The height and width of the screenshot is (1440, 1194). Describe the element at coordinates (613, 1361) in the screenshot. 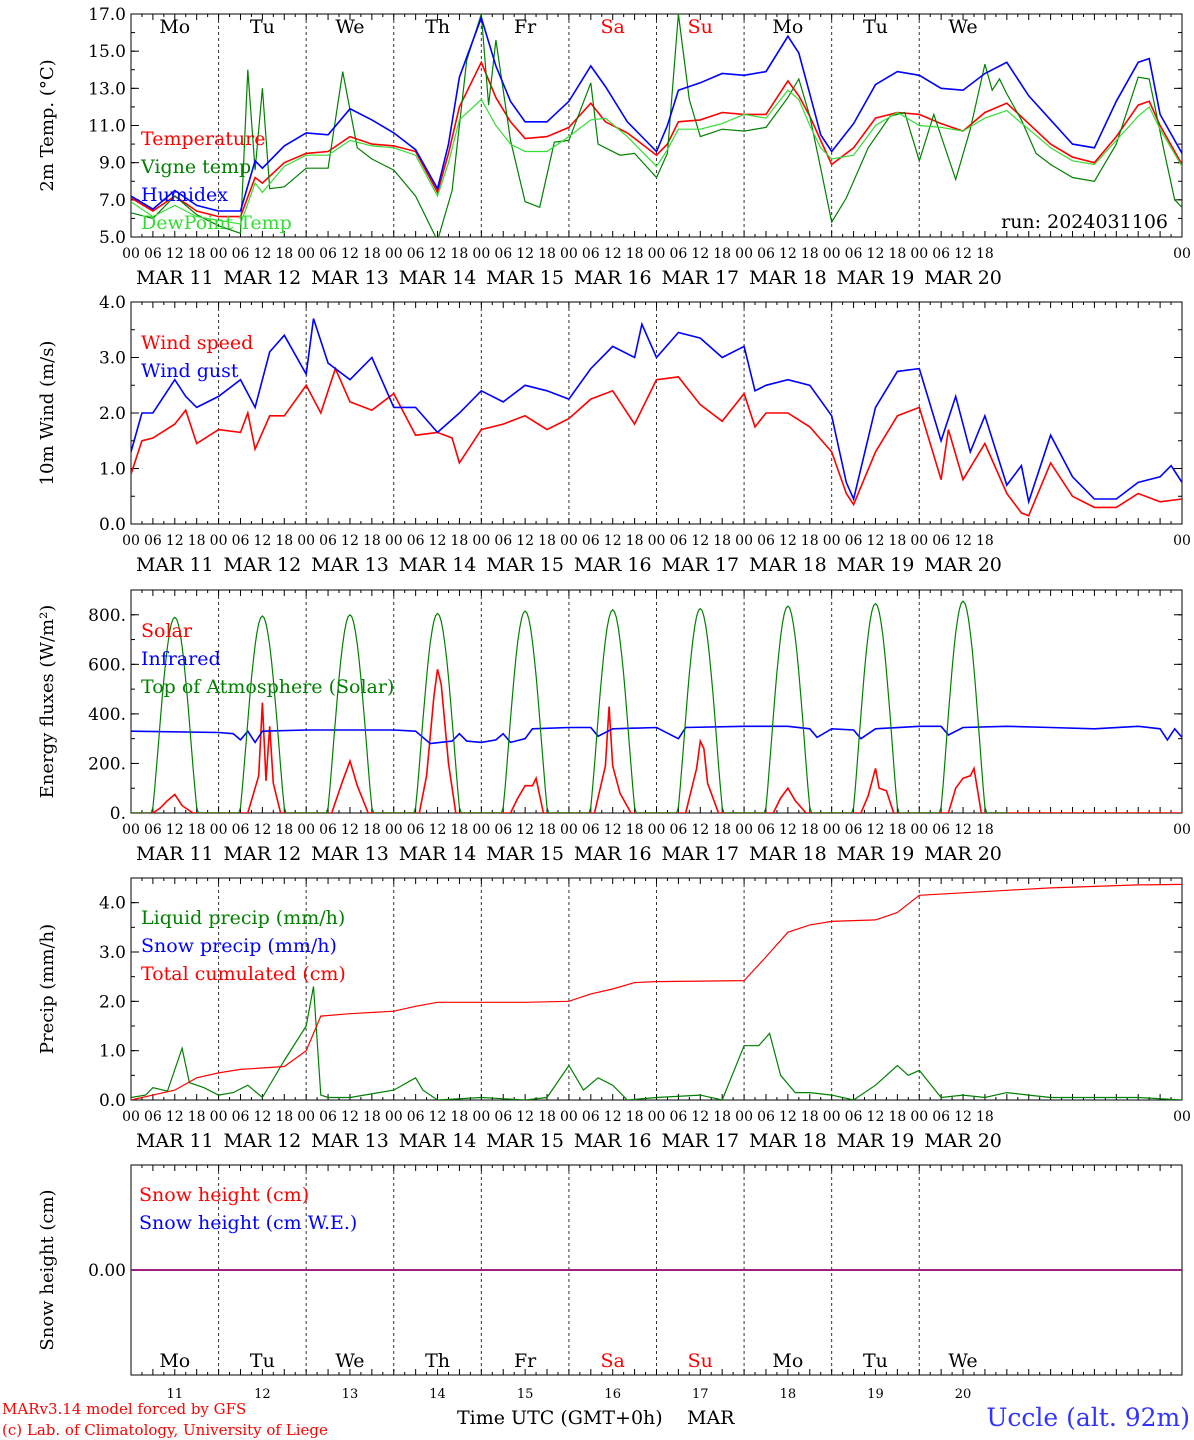

I see `weekday-label: Sa` at that location.